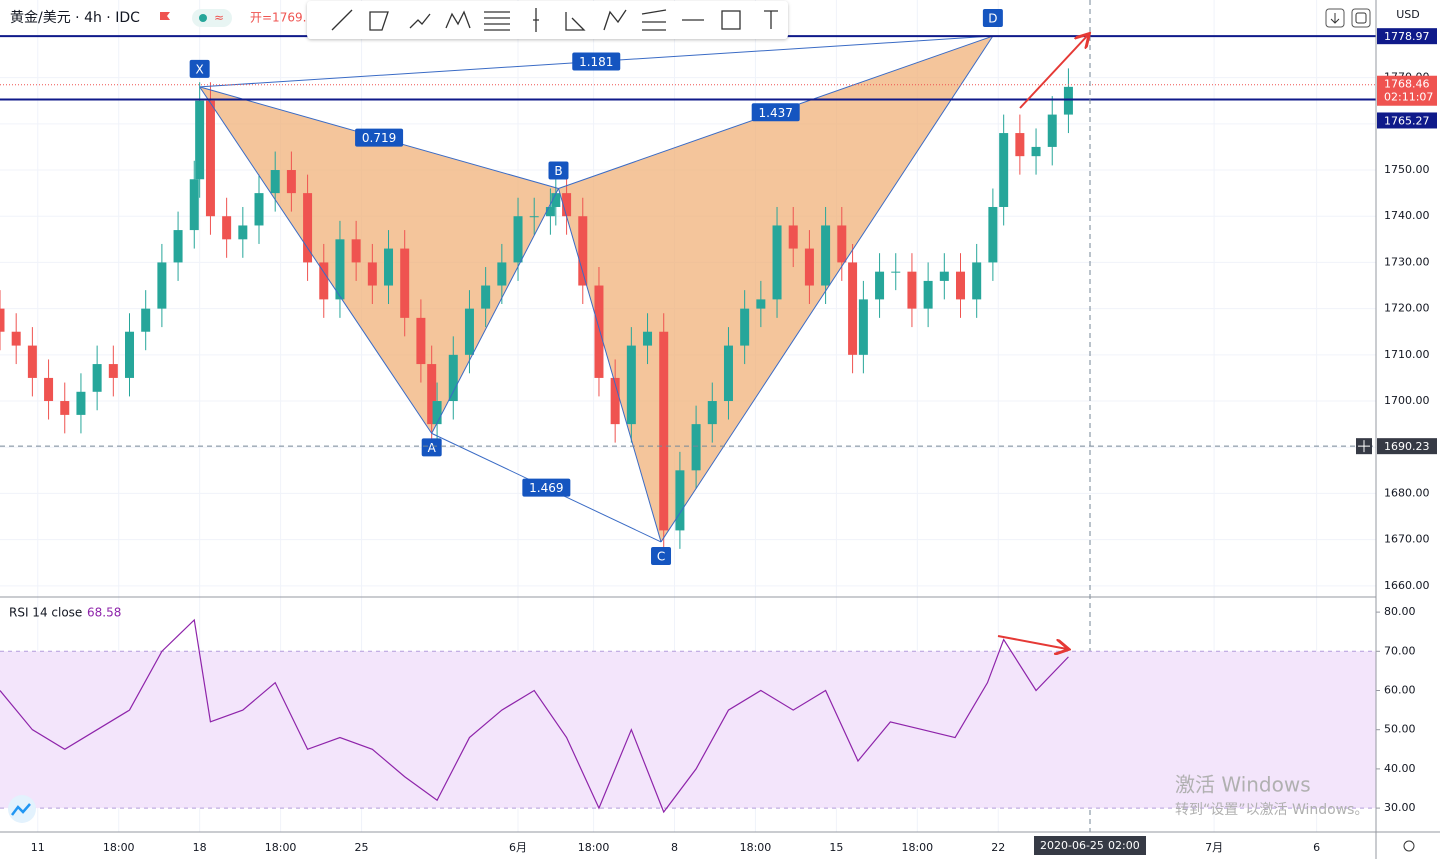 This screenshot has width=1440, height=859. I want to click on status-dot, so click(203, 18).